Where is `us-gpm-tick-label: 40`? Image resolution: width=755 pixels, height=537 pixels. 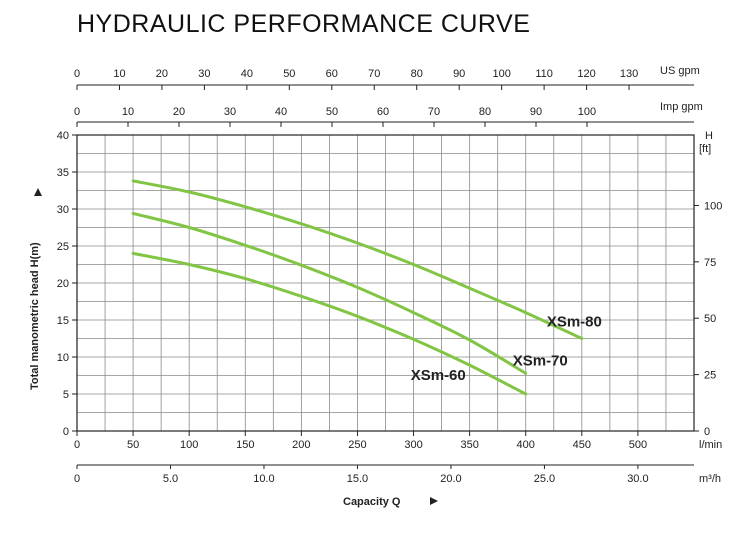
us-gpm-tick-label: 40 is located at coordinates (247, 74).